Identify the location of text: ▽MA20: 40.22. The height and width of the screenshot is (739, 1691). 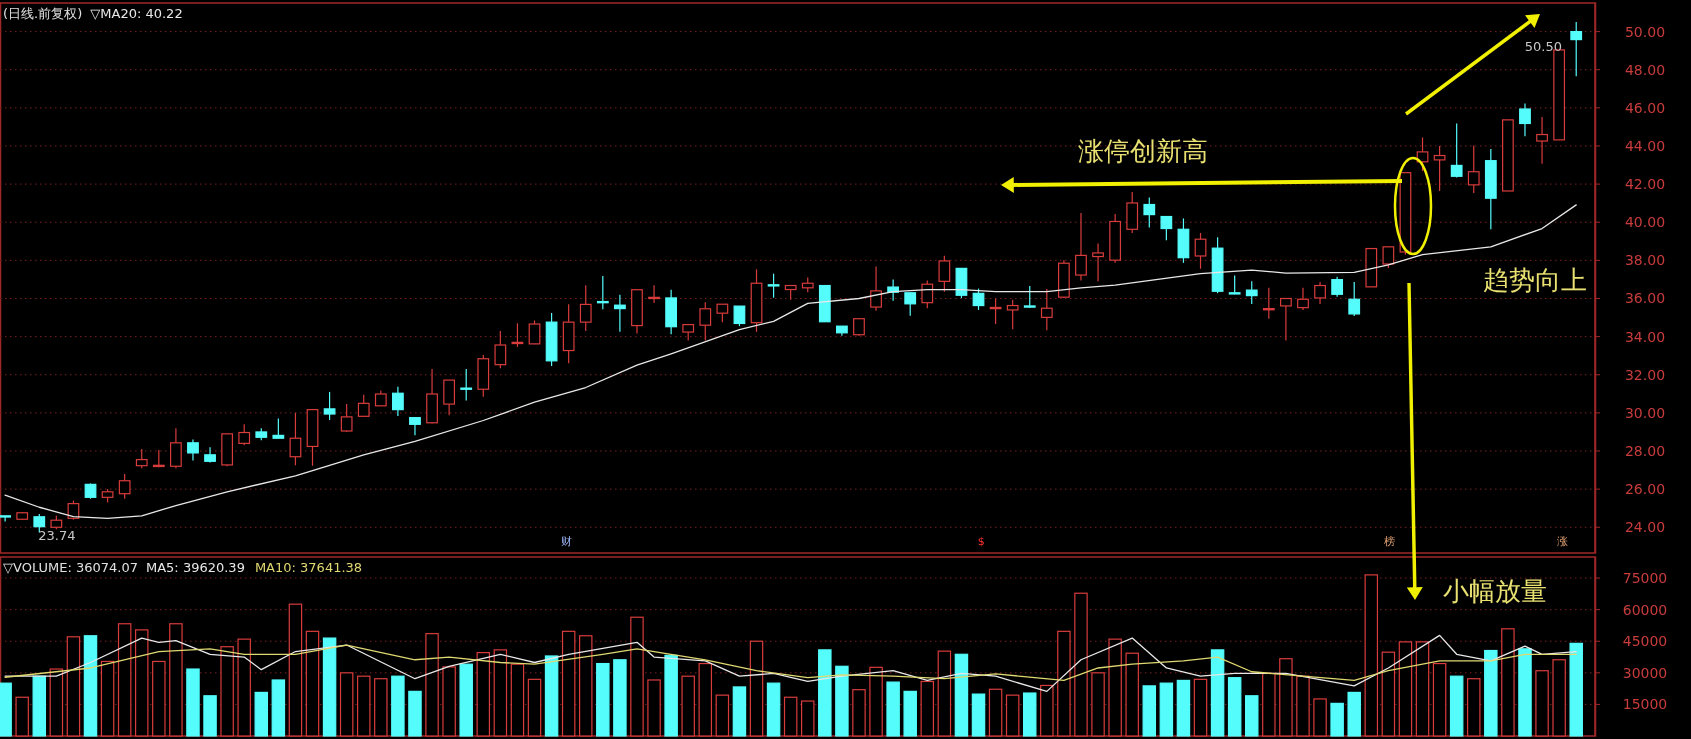
(136, 13).